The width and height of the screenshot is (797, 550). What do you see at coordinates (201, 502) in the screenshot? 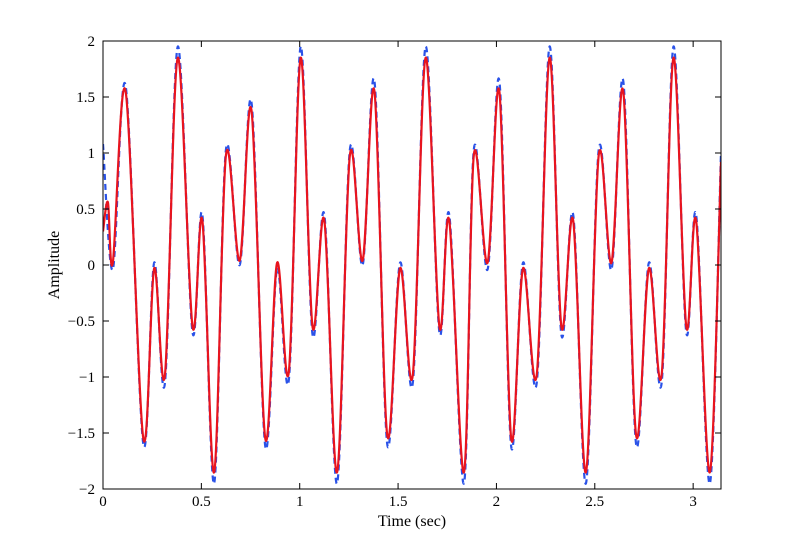
I see `x-tick-label: 0.5` at bounding box center [201, 502].